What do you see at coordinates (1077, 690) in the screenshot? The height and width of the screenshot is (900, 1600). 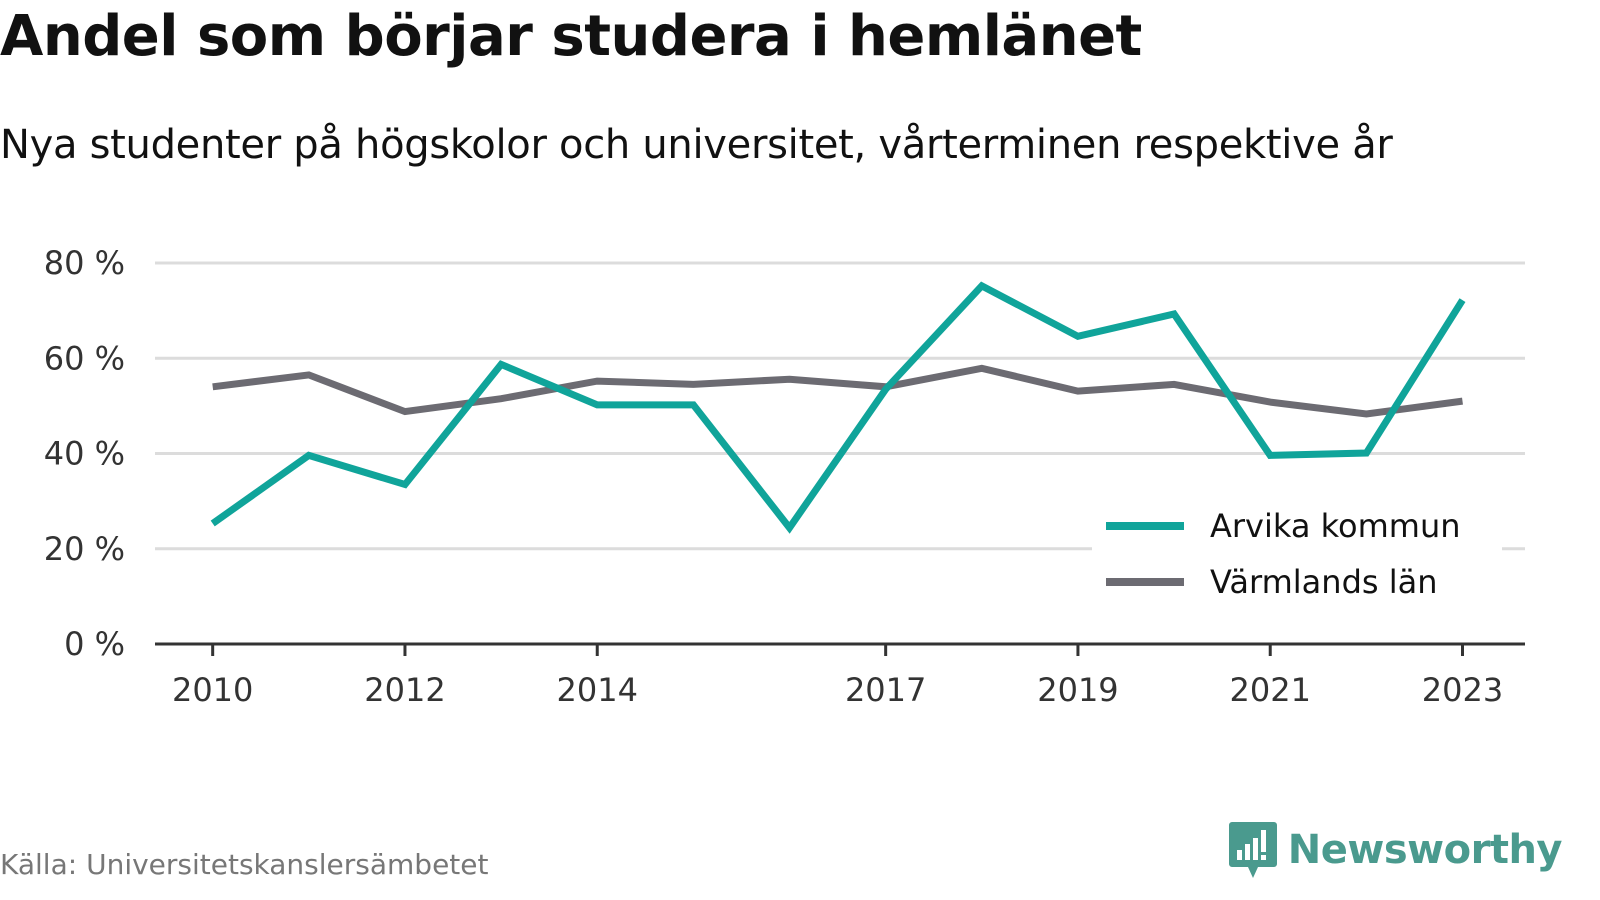 I see `x-tick-label: 2019` at bounding box center [1077, 690].